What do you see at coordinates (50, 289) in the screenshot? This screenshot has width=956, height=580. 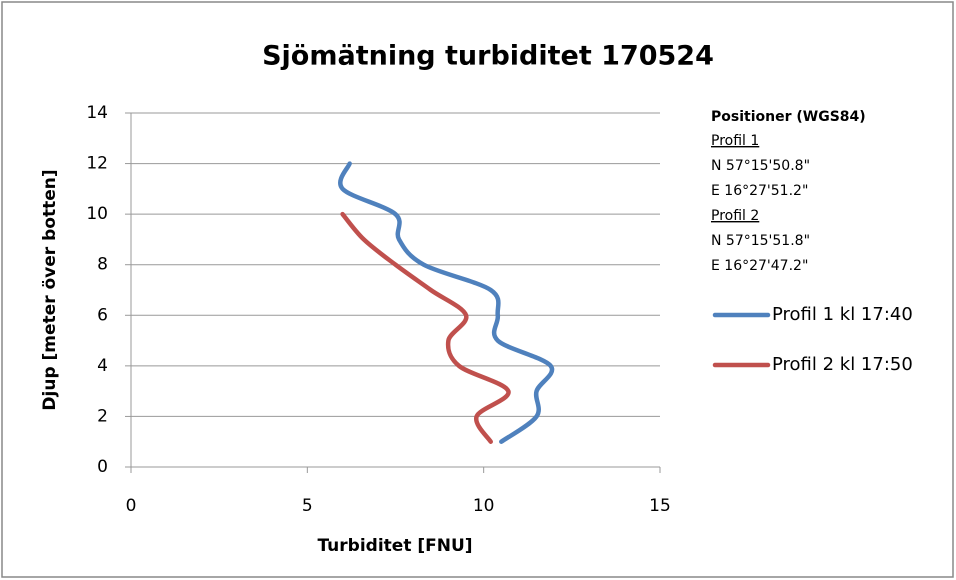 I see `y-axis-title: Djup [meter över botten]` at bounding box center [50, 289].